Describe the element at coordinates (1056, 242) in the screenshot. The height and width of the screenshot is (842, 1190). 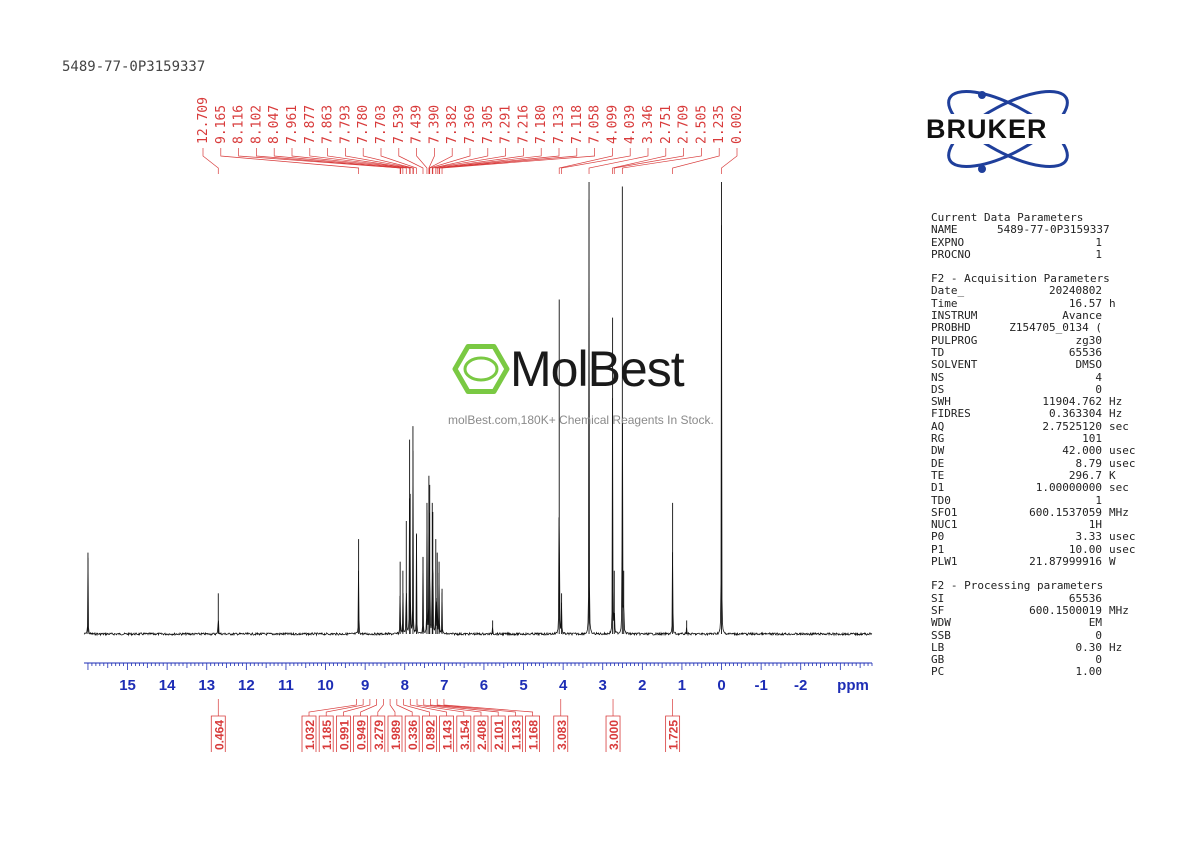
I see `param-row: EXPNO 1` at that location.